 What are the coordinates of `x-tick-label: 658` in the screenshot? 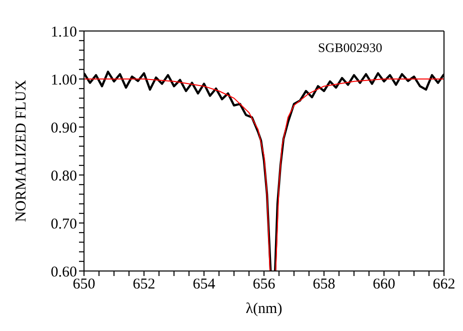 It's located at (324, 284).